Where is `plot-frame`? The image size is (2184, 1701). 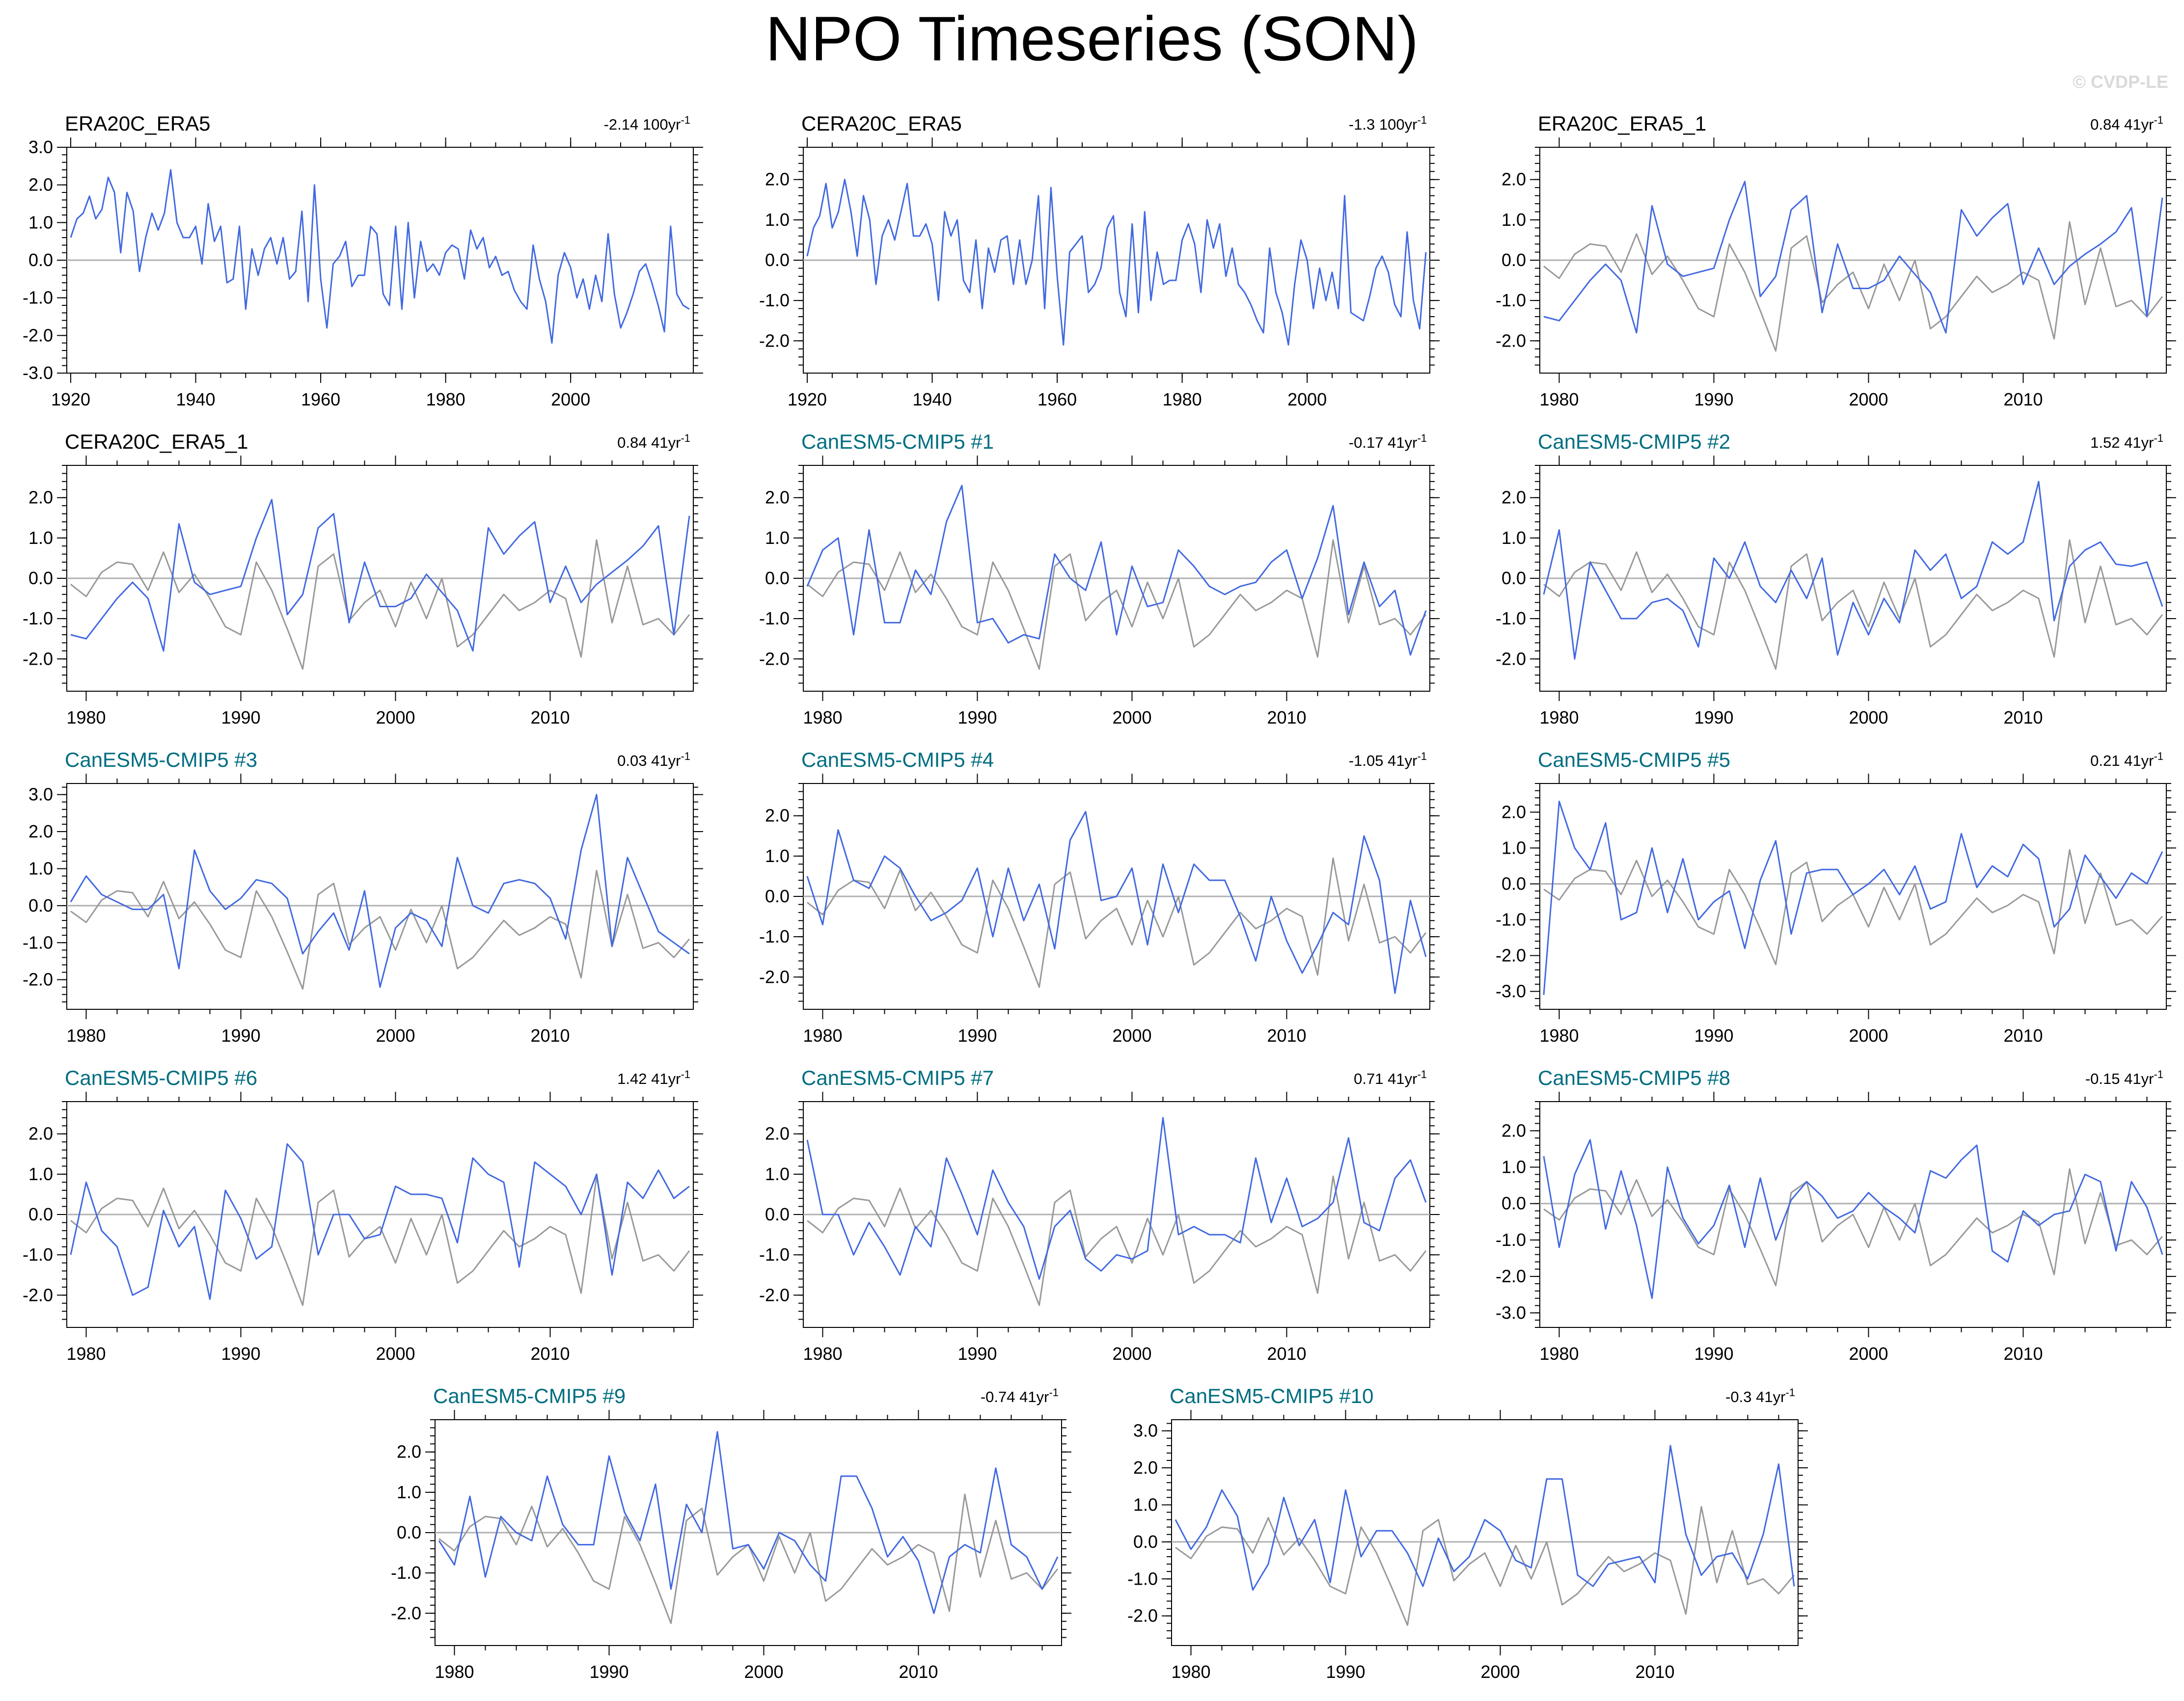 plot-frame is located at coordinates (1853, 897).